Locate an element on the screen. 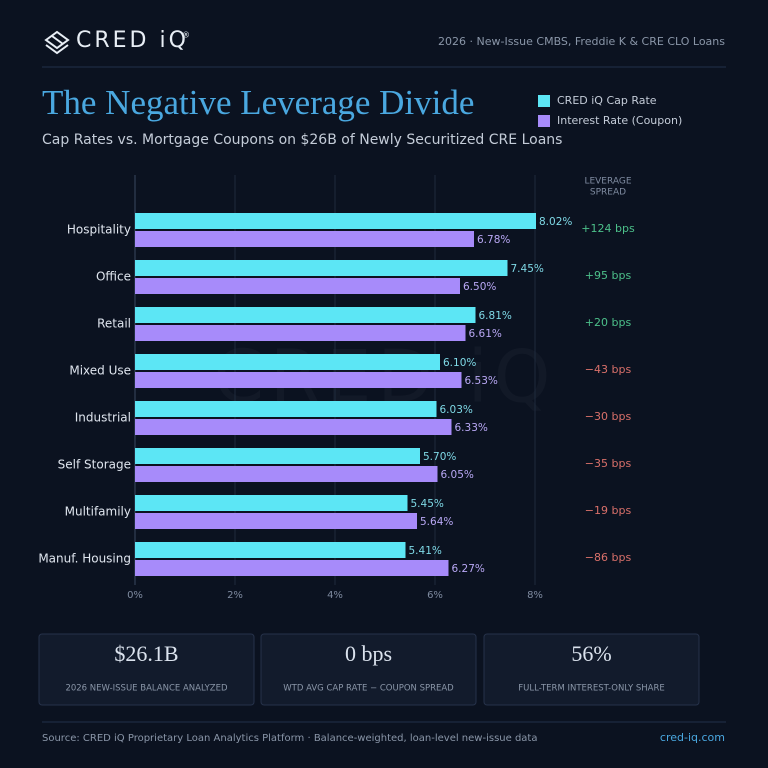 This screenshot has width=768, height=768. x-tick-label: 2% is located at coordinates (235, 595).